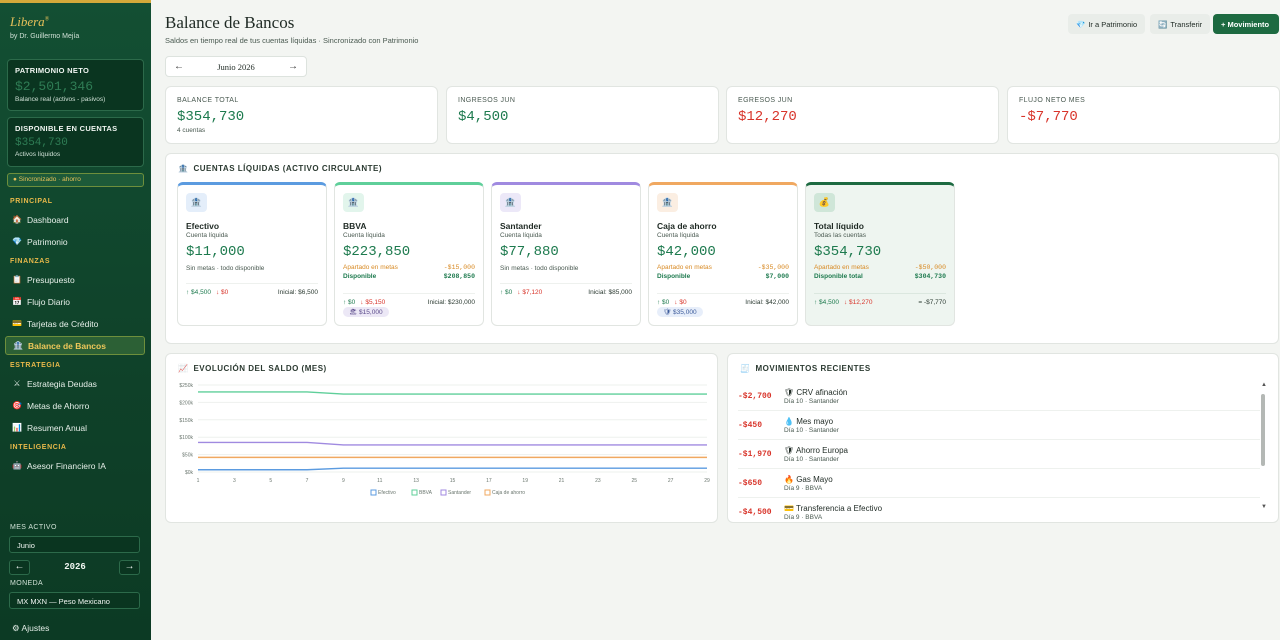 Image resolution: width=1280 pixels, height=640 pixels. What do you see at coordinates (215, 252) in the screenshot?
I see `account-balance: $11,000` at bounding box center [215, 252].